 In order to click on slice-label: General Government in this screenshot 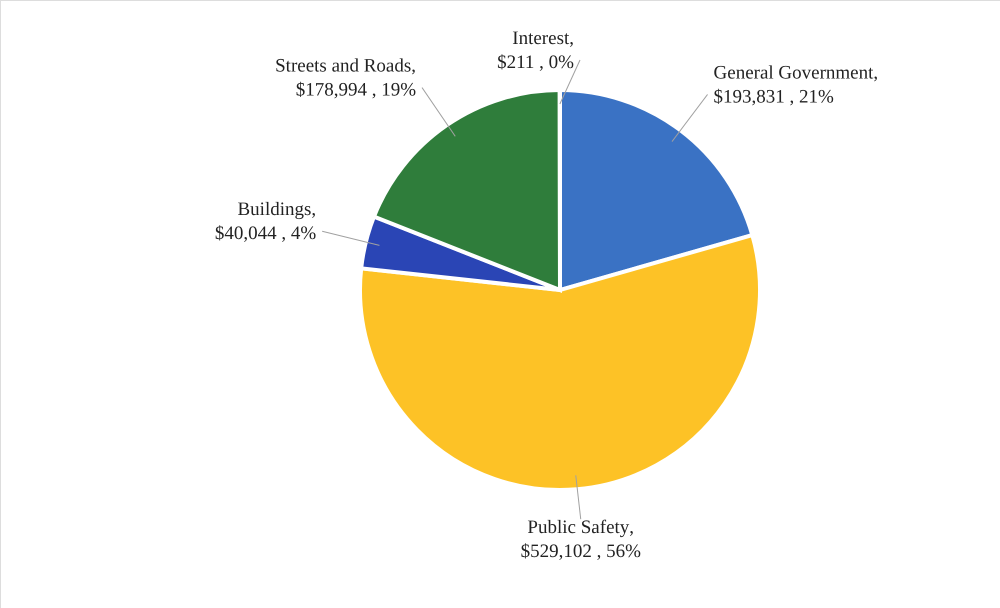, I will do `click(794, 73)`.